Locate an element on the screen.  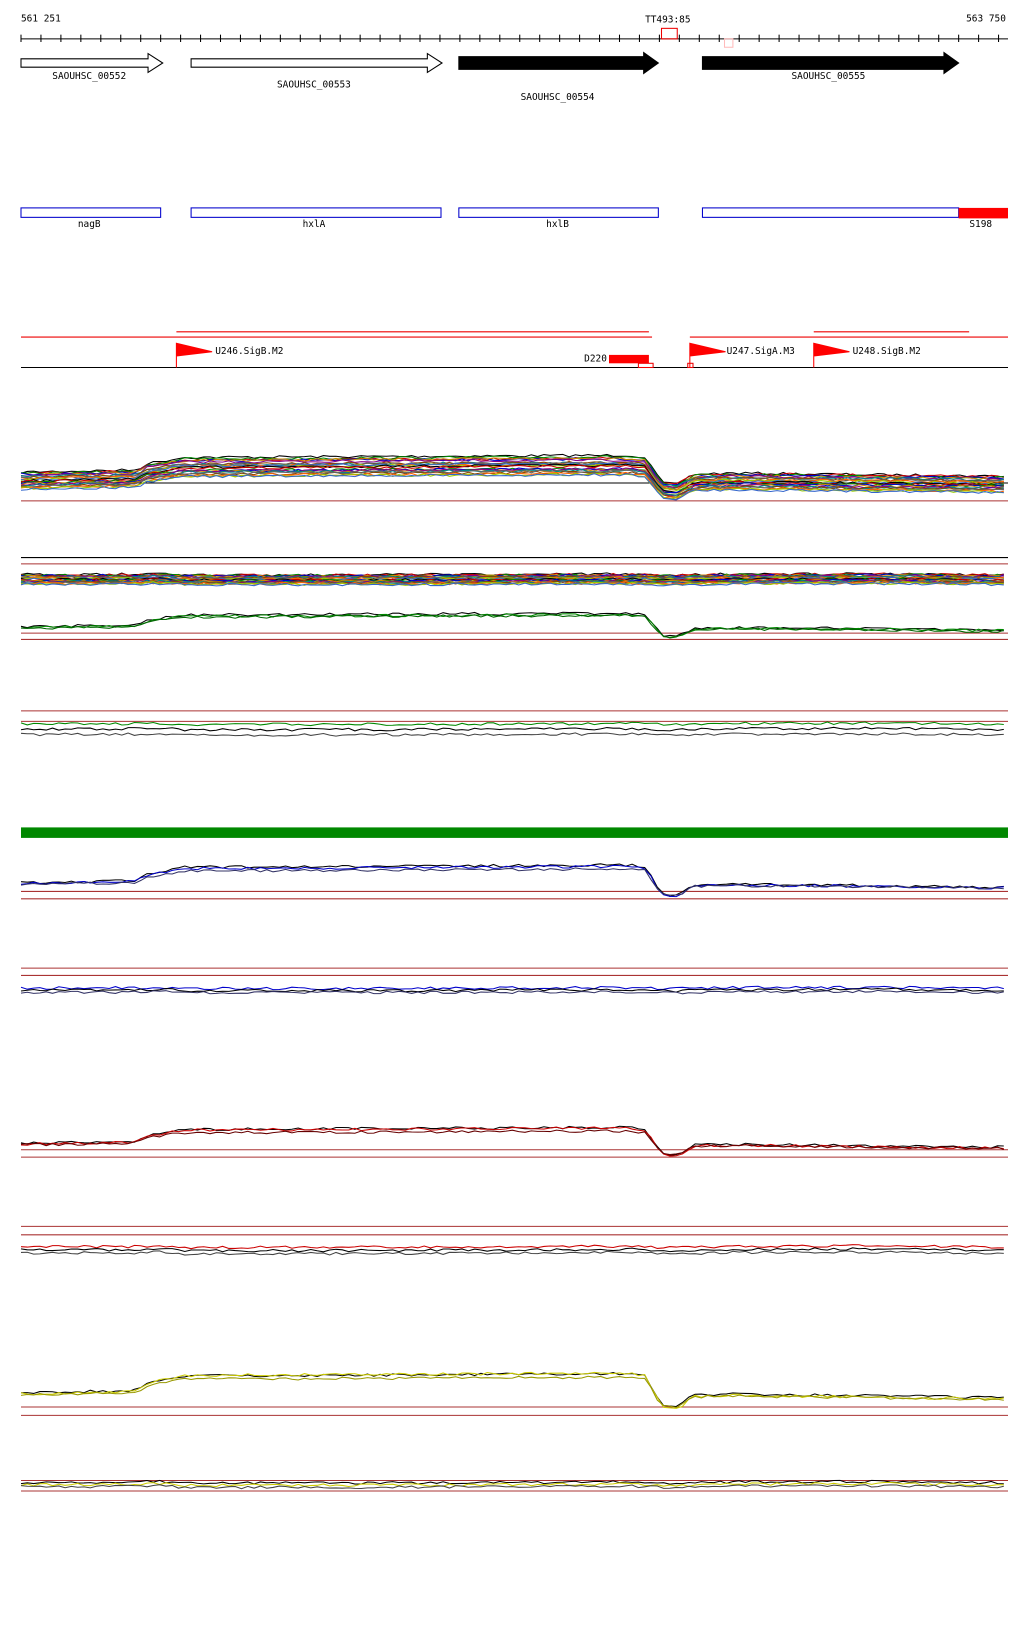
gene-label: SAOUHSC_00555 is located at coordinates (829, 76).